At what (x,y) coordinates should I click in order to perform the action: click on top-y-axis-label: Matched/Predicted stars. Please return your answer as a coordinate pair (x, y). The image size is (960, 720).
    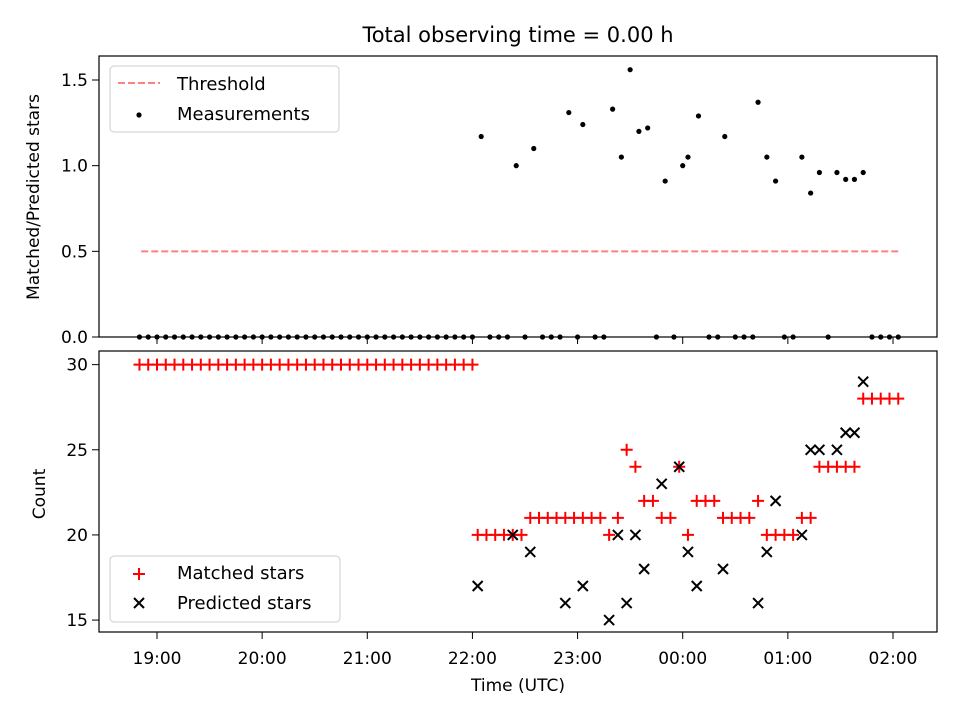
    Looking at the image, I should click on (34, 197).